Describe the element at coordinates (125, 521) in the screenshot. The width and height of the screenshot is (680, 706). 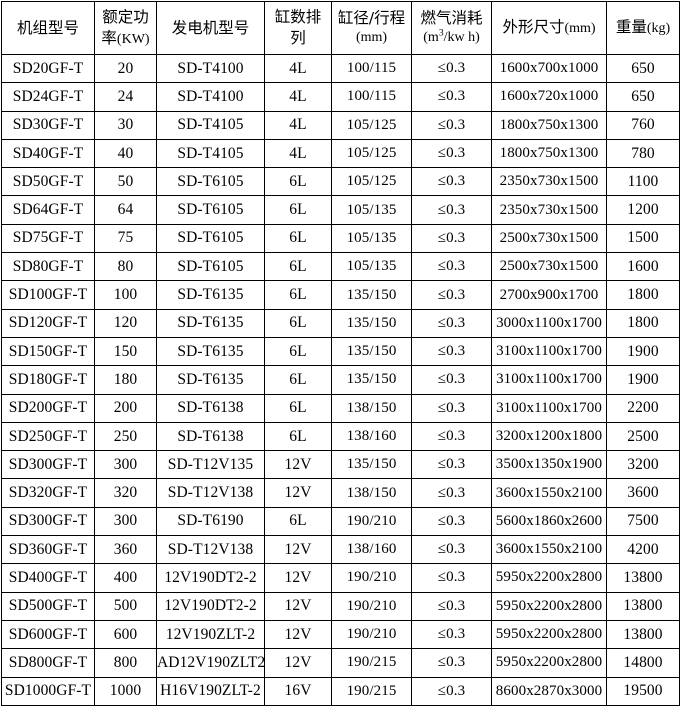
I see `cell-power: 300` at that location.